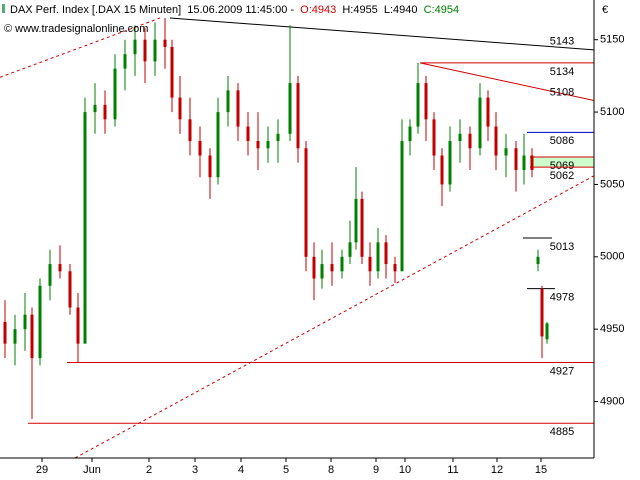  I want to click on level-label: 5086, so click(562, 141).